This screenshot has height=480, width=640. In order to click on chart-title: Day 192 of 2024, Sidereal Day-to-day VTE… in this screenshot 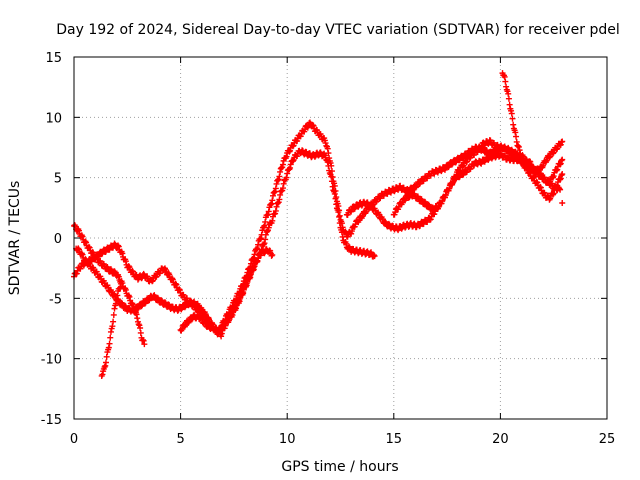, I will do `click(338, 30)`.